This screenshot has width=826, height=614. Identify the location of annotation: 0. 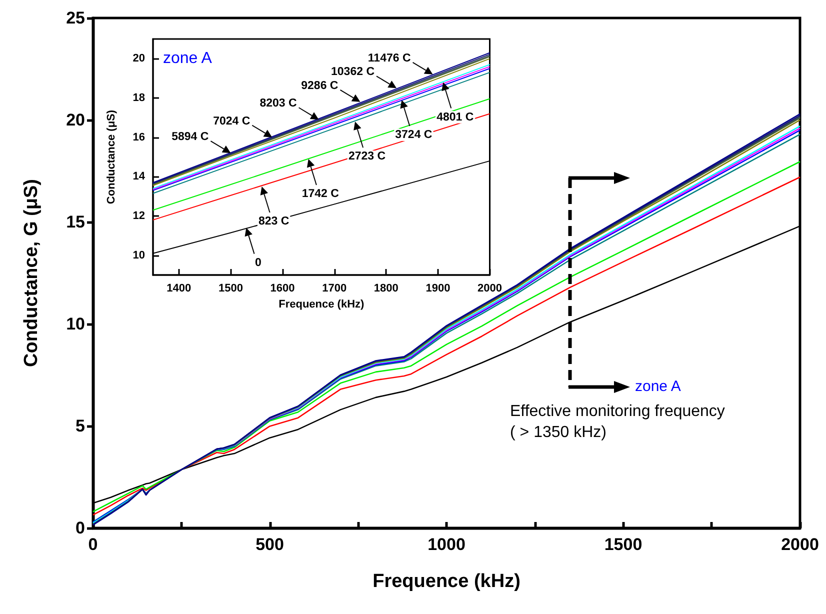
(258, 262).